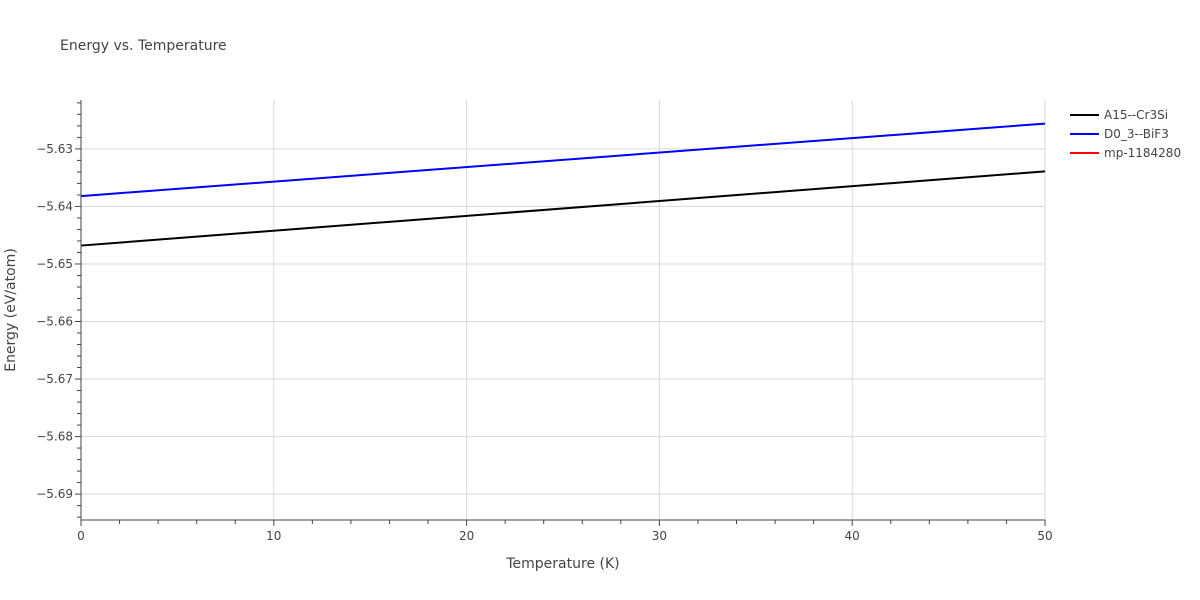 This screenshot has height=600, width=1200. What do you see at coordinates (54, 264) in the screenshot?
I see `y-tick-label: −5.65` at bounding box center [54, 264].